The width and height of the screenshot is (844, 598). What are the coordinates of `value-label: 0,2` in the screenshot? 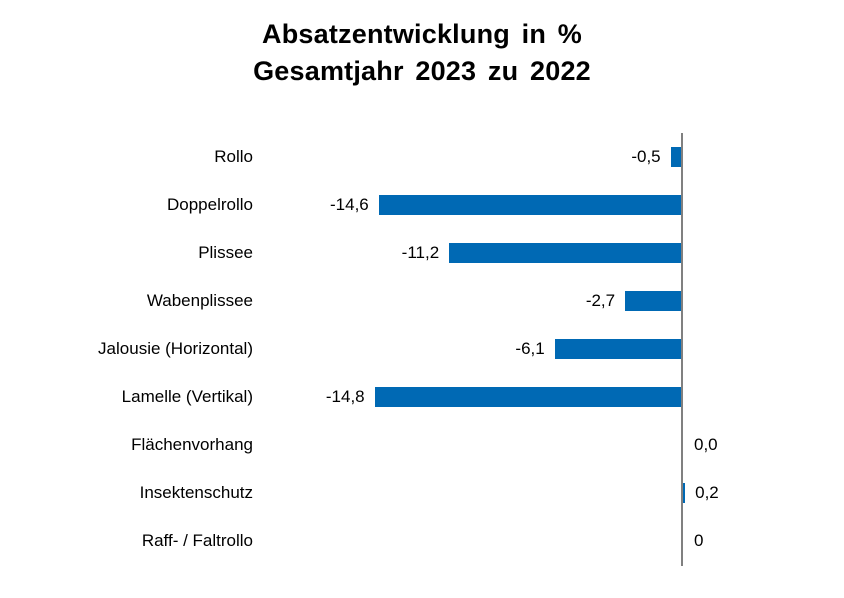 It's located at (707, 492).